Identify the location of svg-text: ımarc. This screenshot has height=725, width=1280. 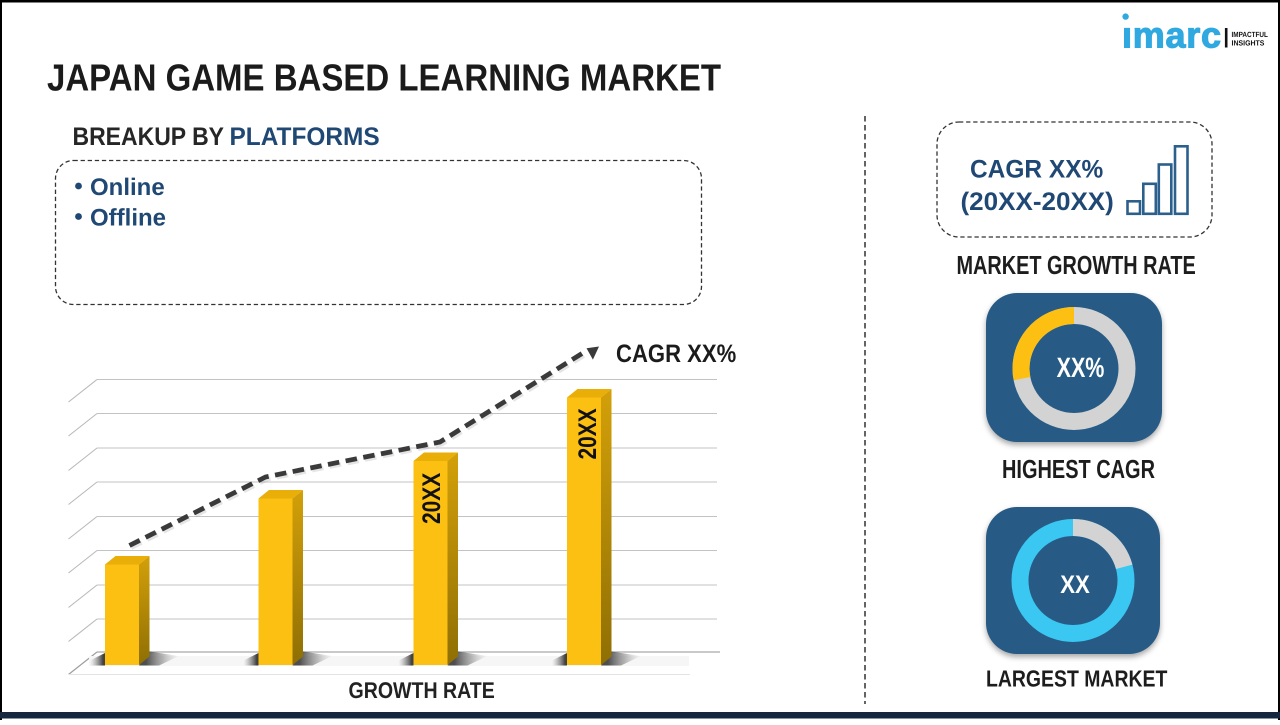
(1171, 35).